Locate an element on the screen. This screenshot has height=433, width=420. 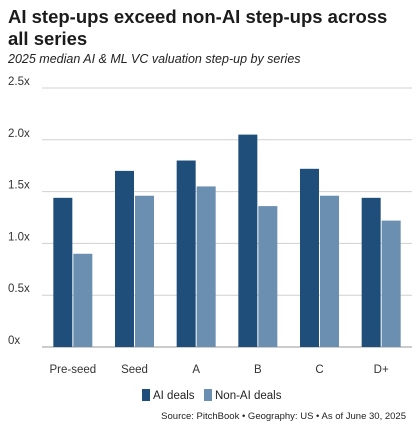
legend: AI deals Non-AI deals is located at coordinates (212, 395).